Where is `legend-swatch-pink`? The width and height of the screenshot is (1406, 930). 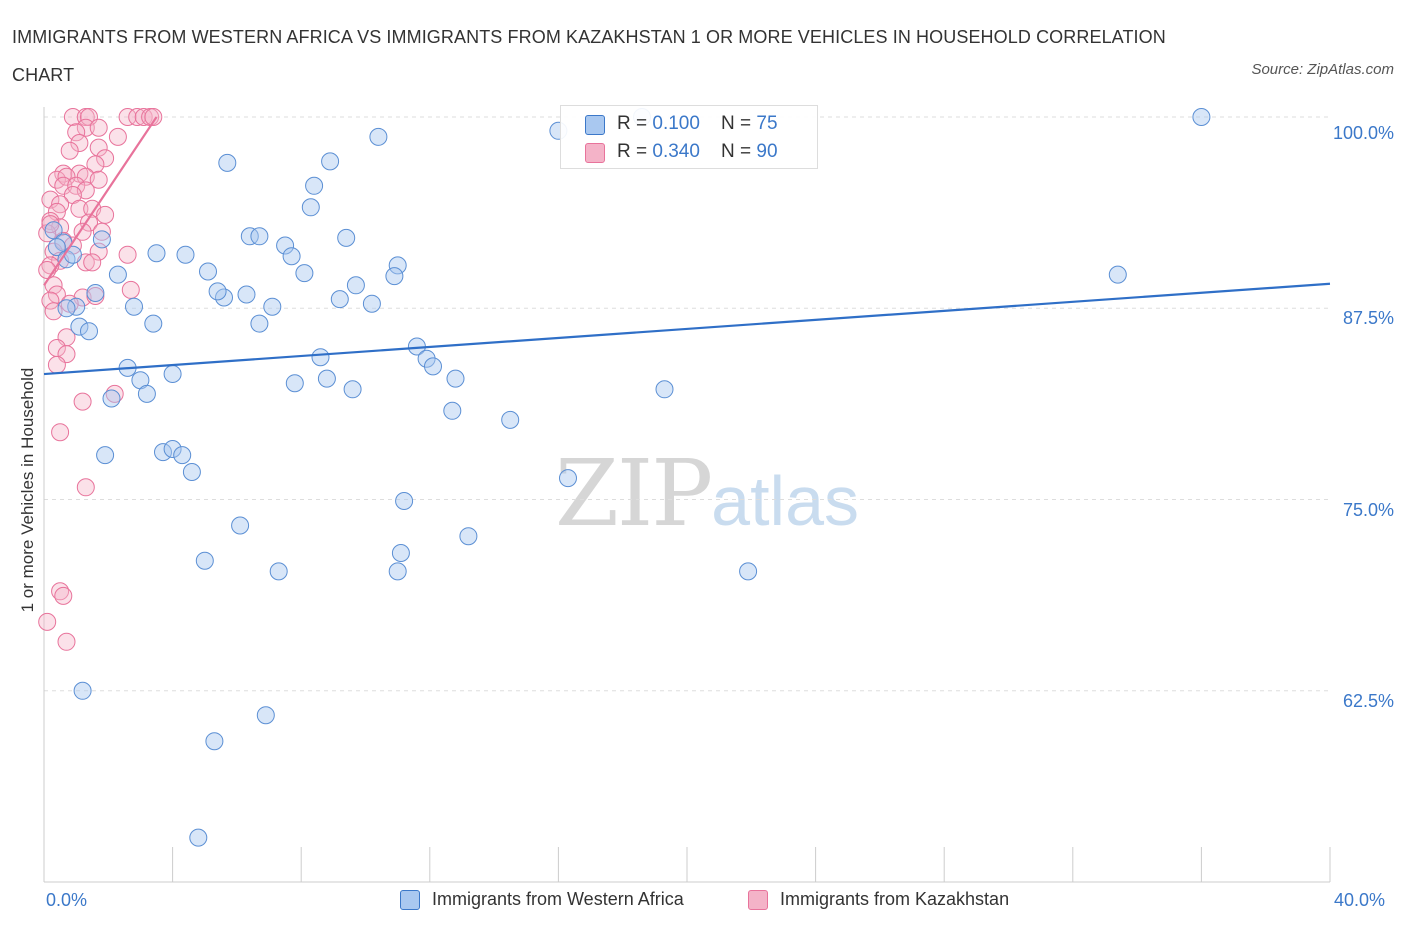 legend-swatch-pink is located at coordinates (595, 153).